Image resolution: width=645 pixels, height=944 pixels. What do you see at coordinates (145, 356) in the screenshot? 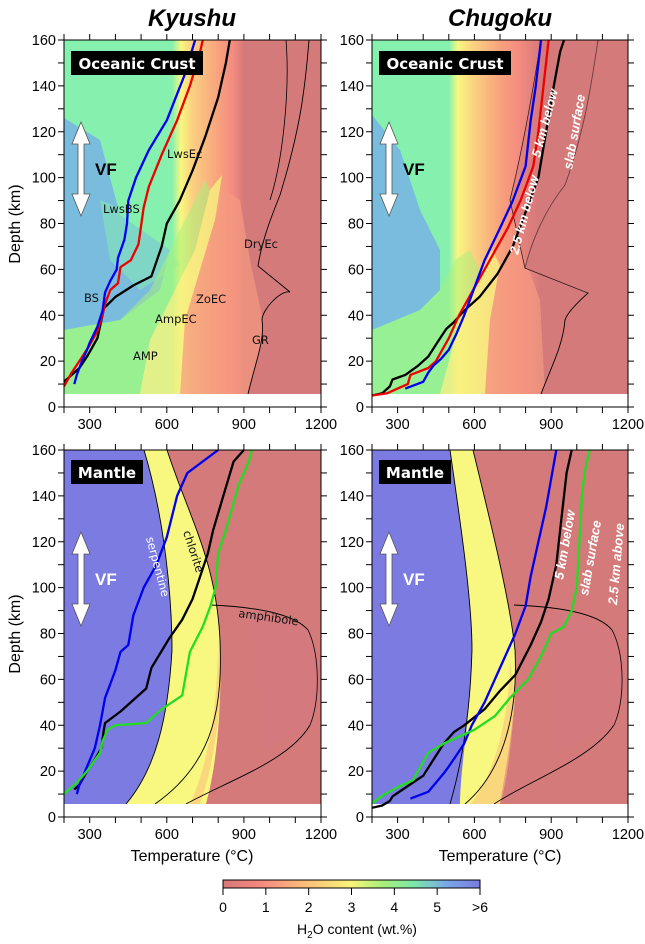
I see `field-label-amp: AMP` at bounding box center [145, 356].